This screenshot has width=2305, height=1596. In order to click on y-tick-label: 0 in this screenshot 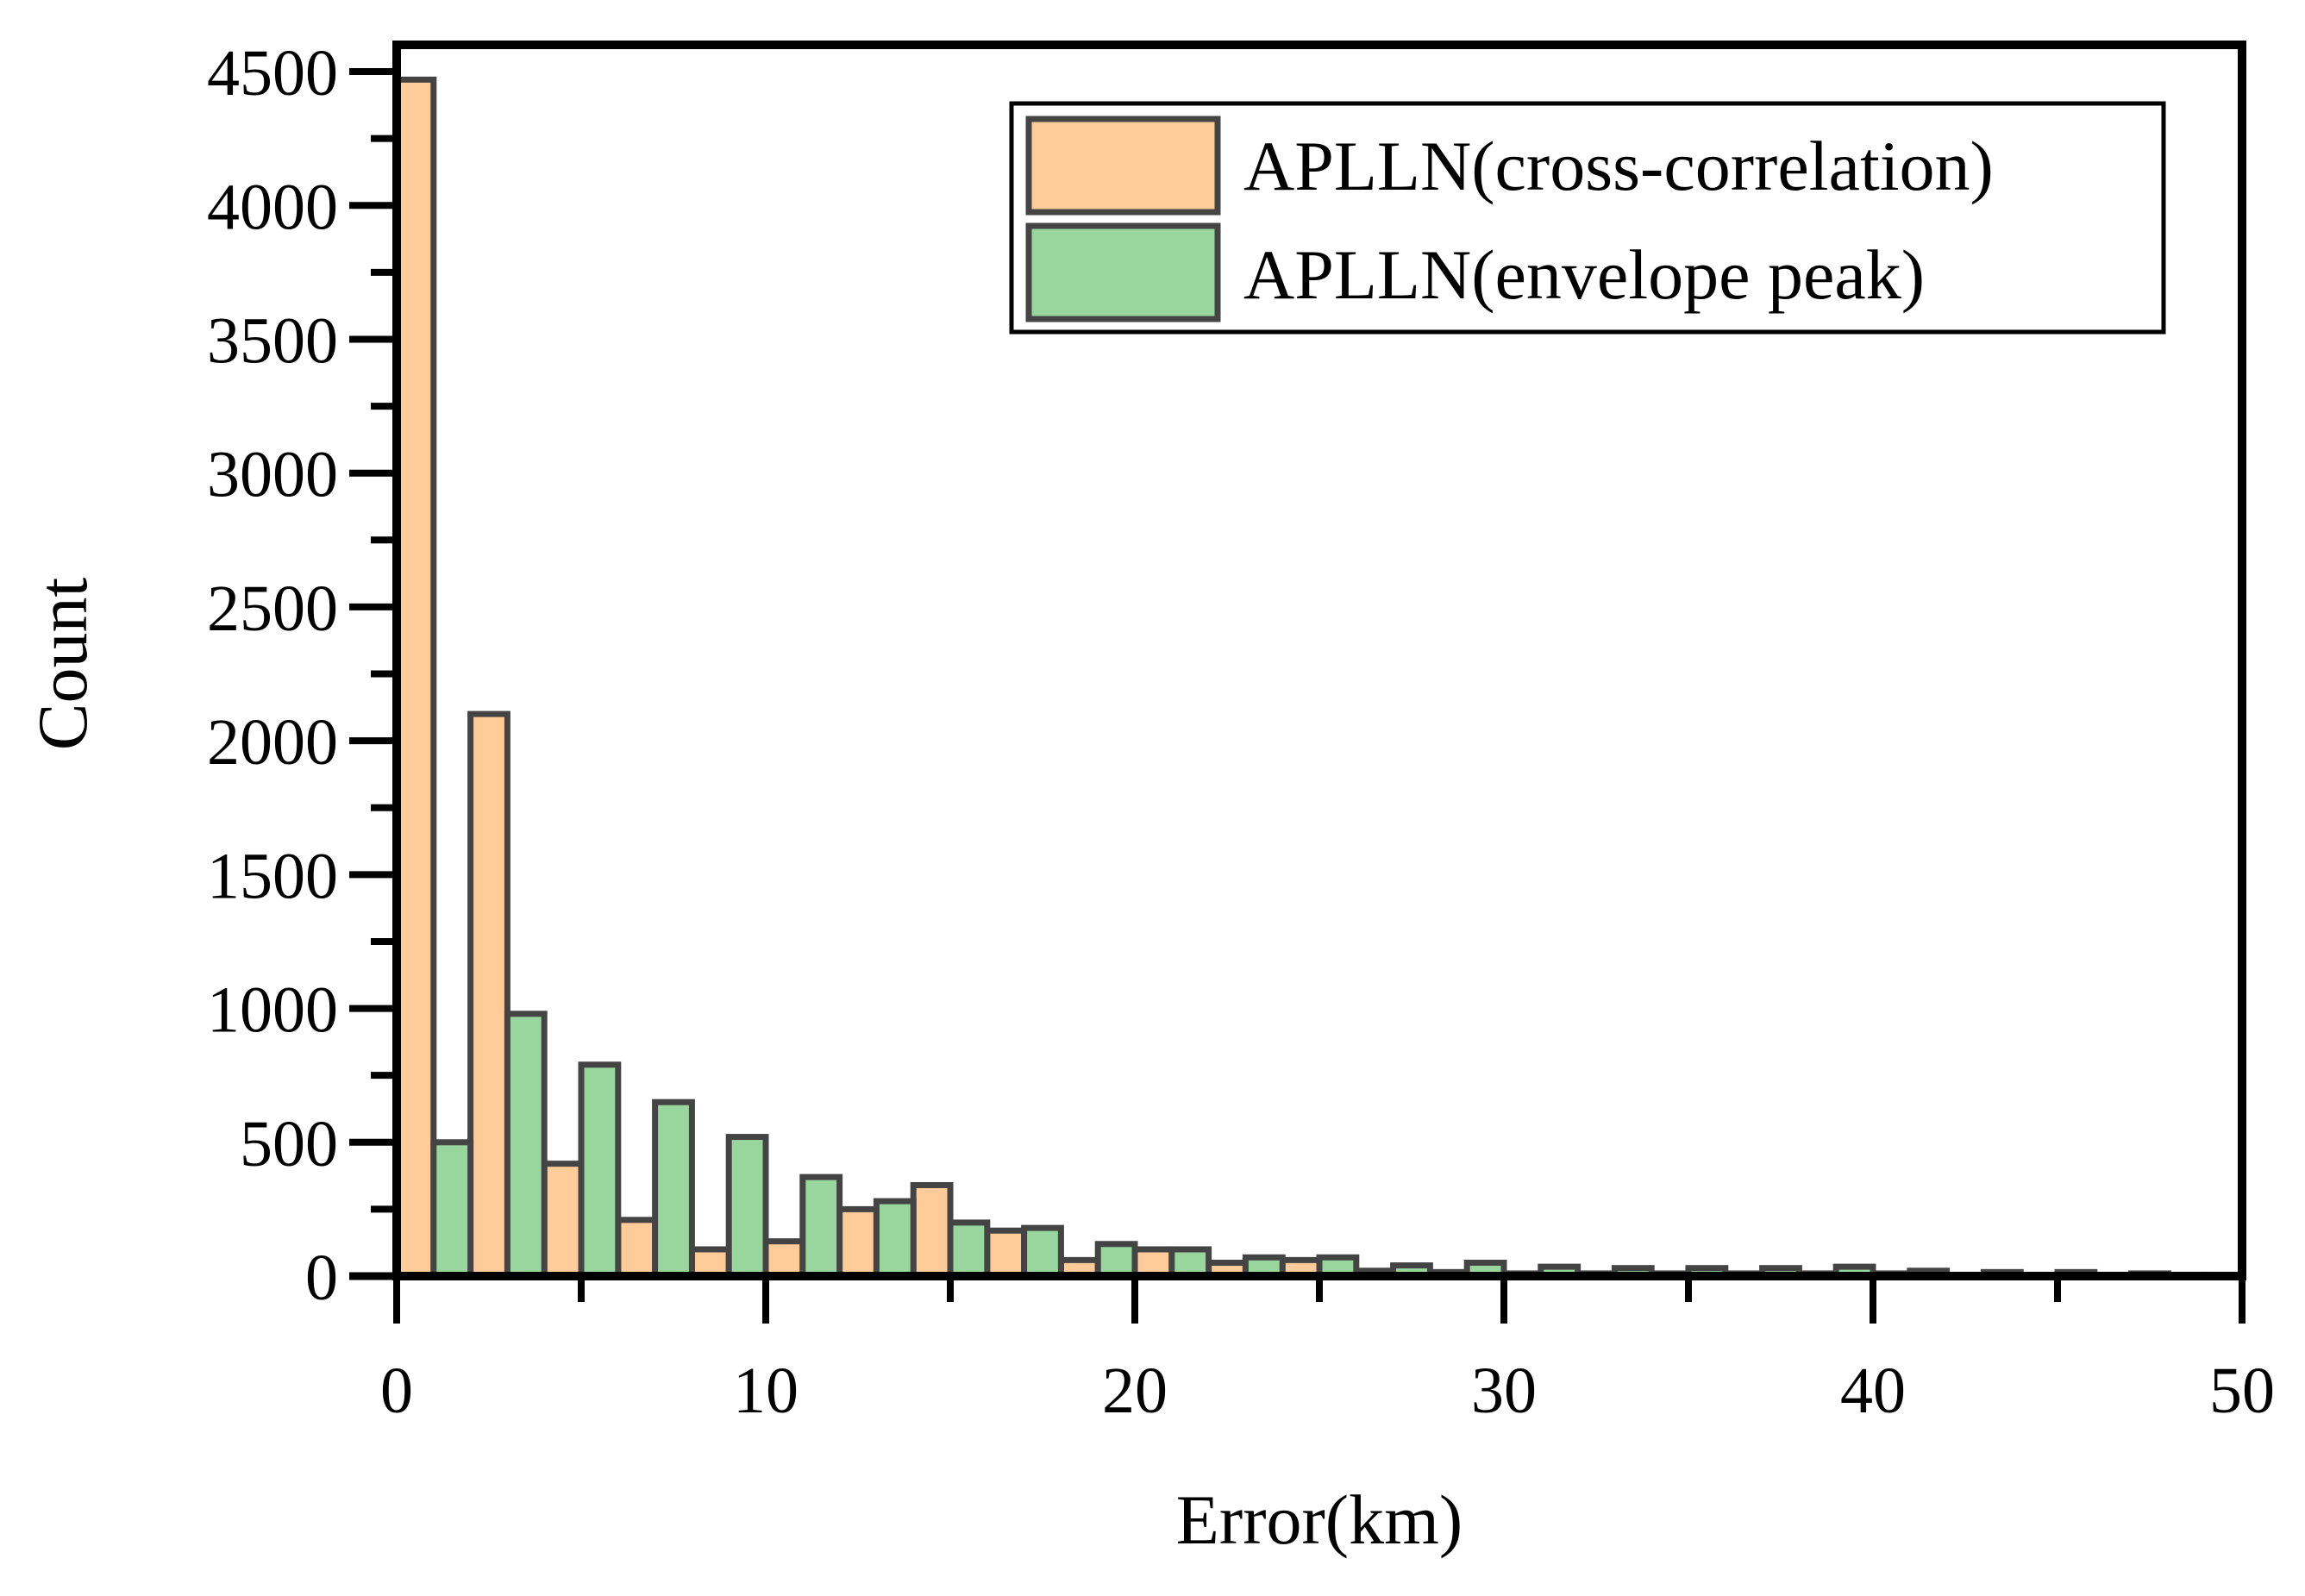, I will do `click(321, 1278)`.